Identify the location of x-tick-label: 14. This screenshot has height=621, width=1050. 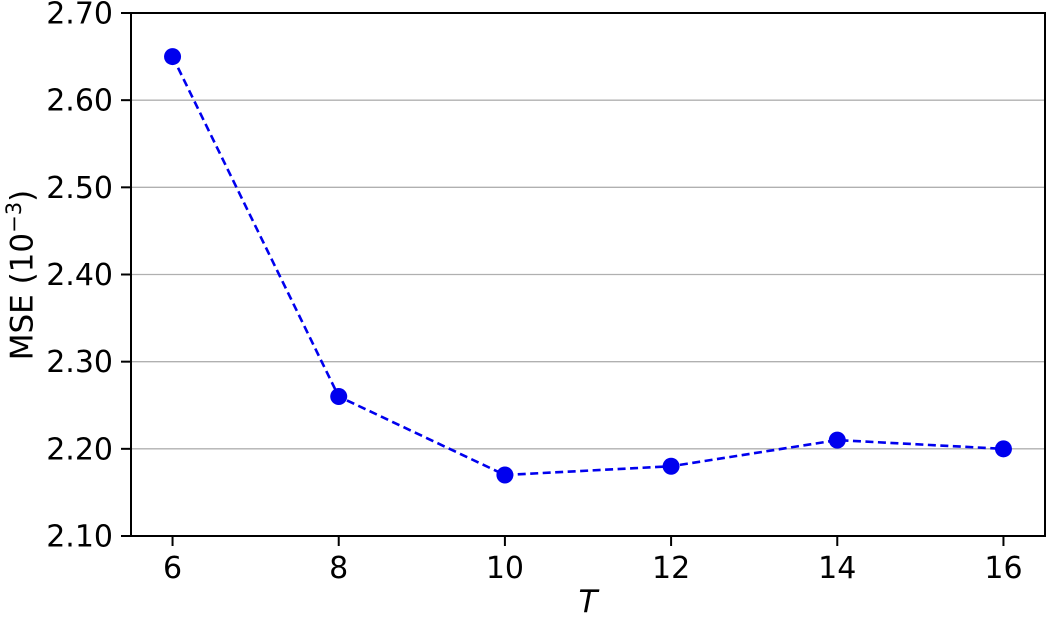
(837, 568).